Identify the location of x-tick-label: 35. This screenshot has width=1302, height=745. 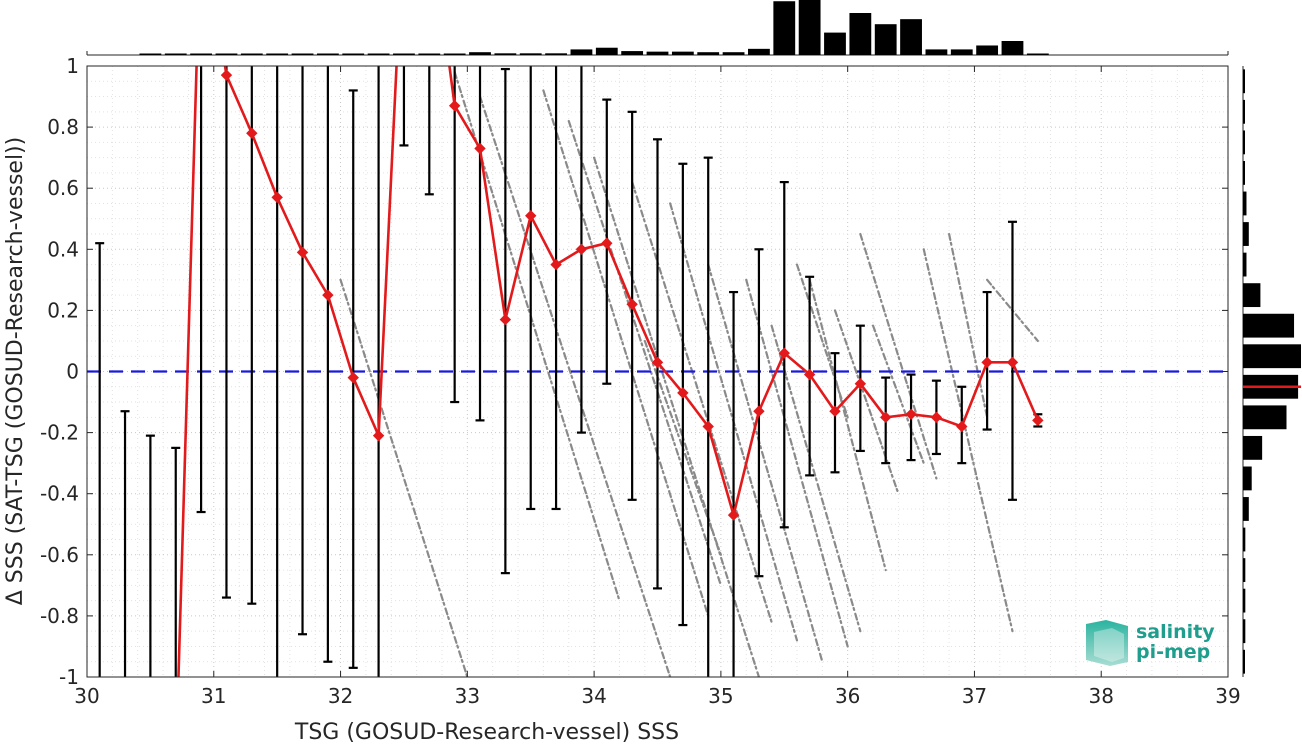
(720, 696).